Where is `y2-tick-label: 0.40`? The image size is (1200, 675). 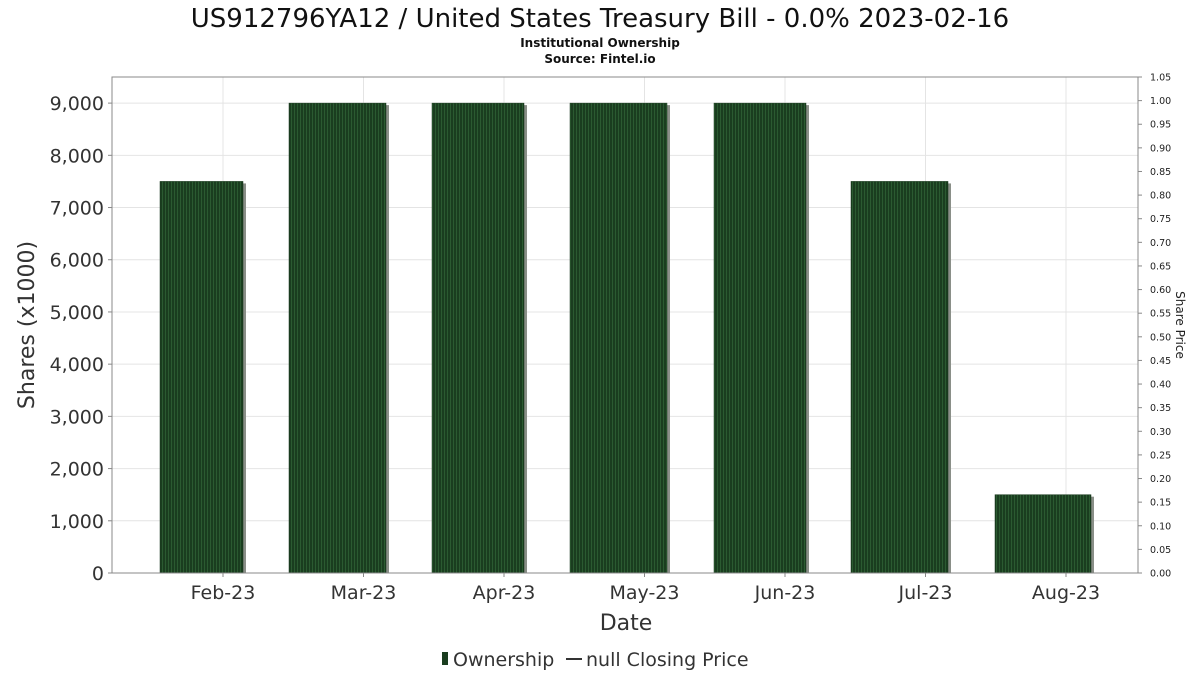 y2-tick-label: 0.40 is located at coordinates (1160, 385).